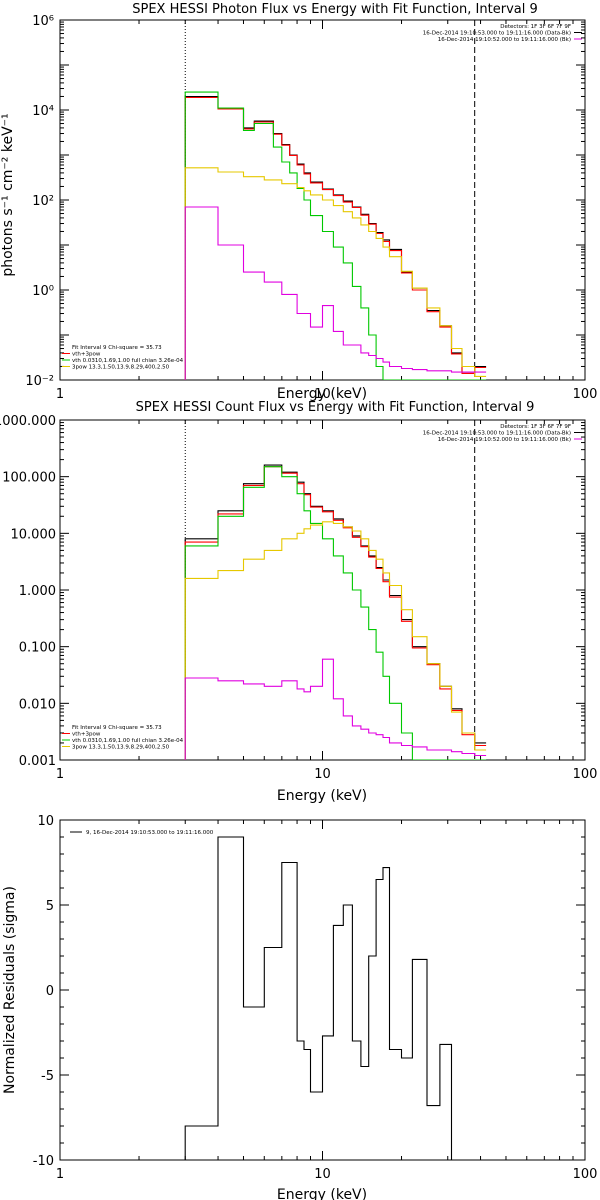 Image resolution: width=600 pixels, height=1200 pixels. I want to click on y-tick-label: 10, so click(45, 821).